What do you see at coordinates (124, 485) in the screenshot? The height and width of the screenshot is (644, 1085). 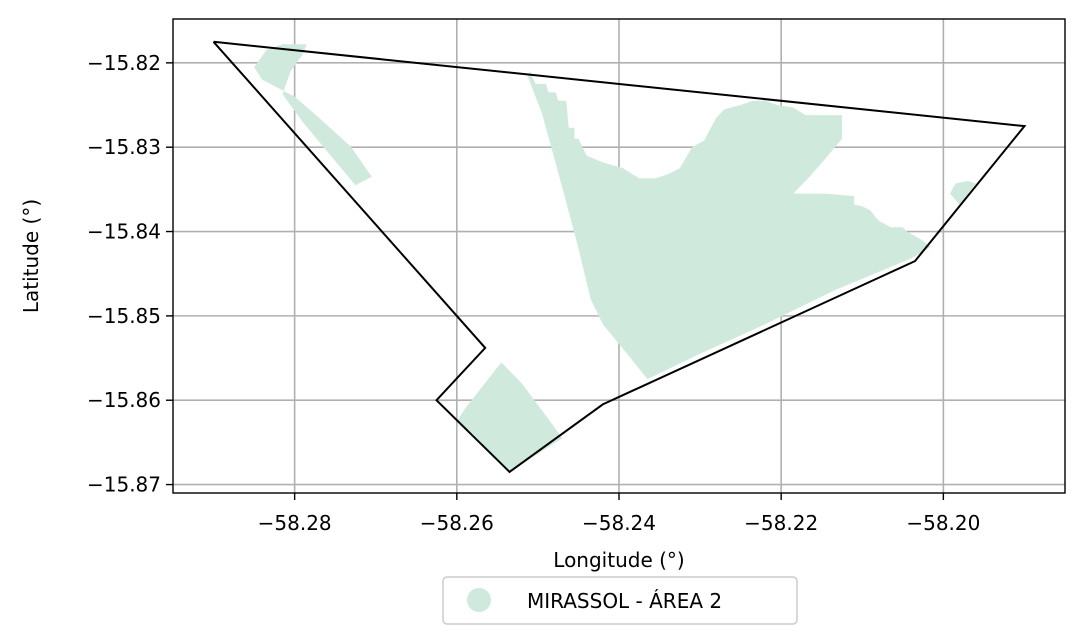 I see `y-tick-label: −15.87` at bounding box center [124, 485].